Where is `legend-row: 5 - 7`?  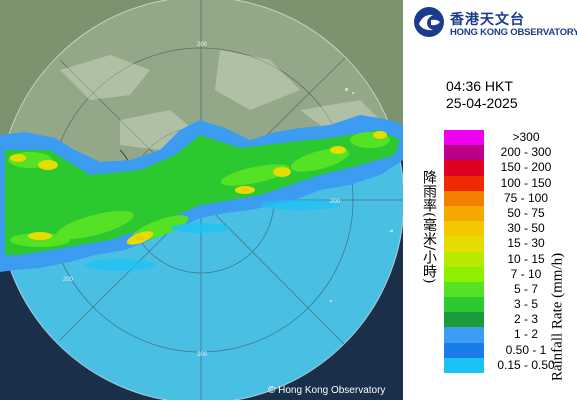
legend-row: 5 - 7 is located at coordinates (509, 289).